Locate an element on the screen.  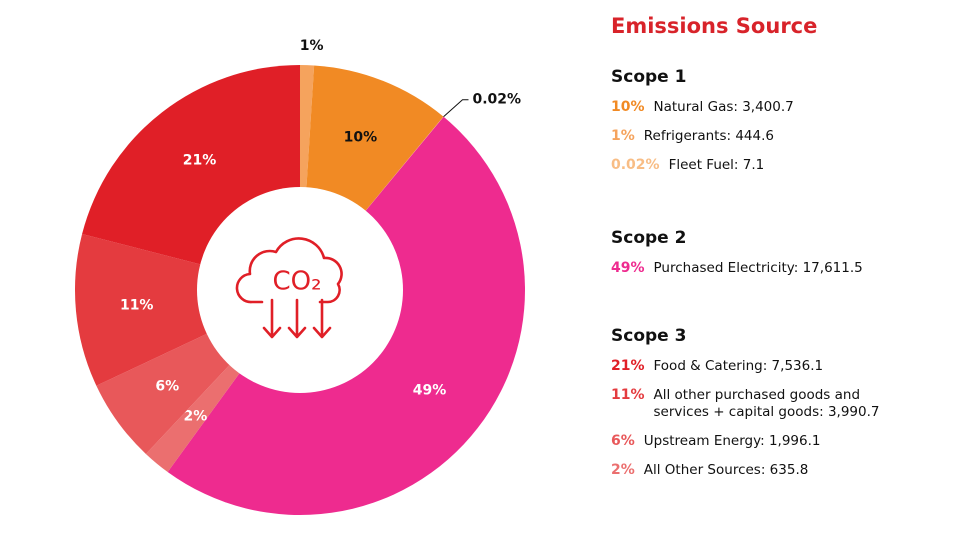
legend-item: 6% Upstream Energy: 1,996.1 is located at coordinates (781, 441).